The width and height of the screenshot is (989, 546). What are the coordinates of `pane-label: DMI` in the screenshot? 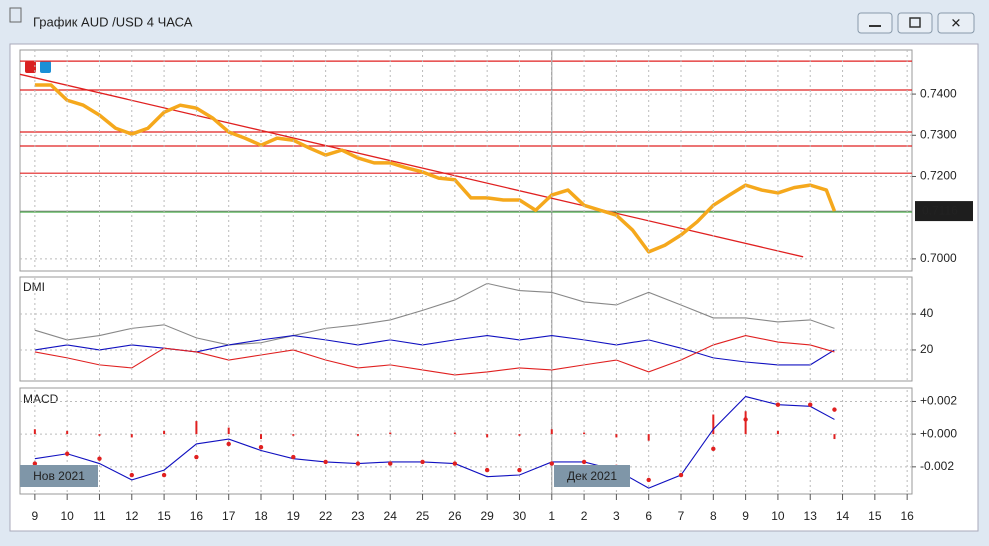 It's located at (34, 287).